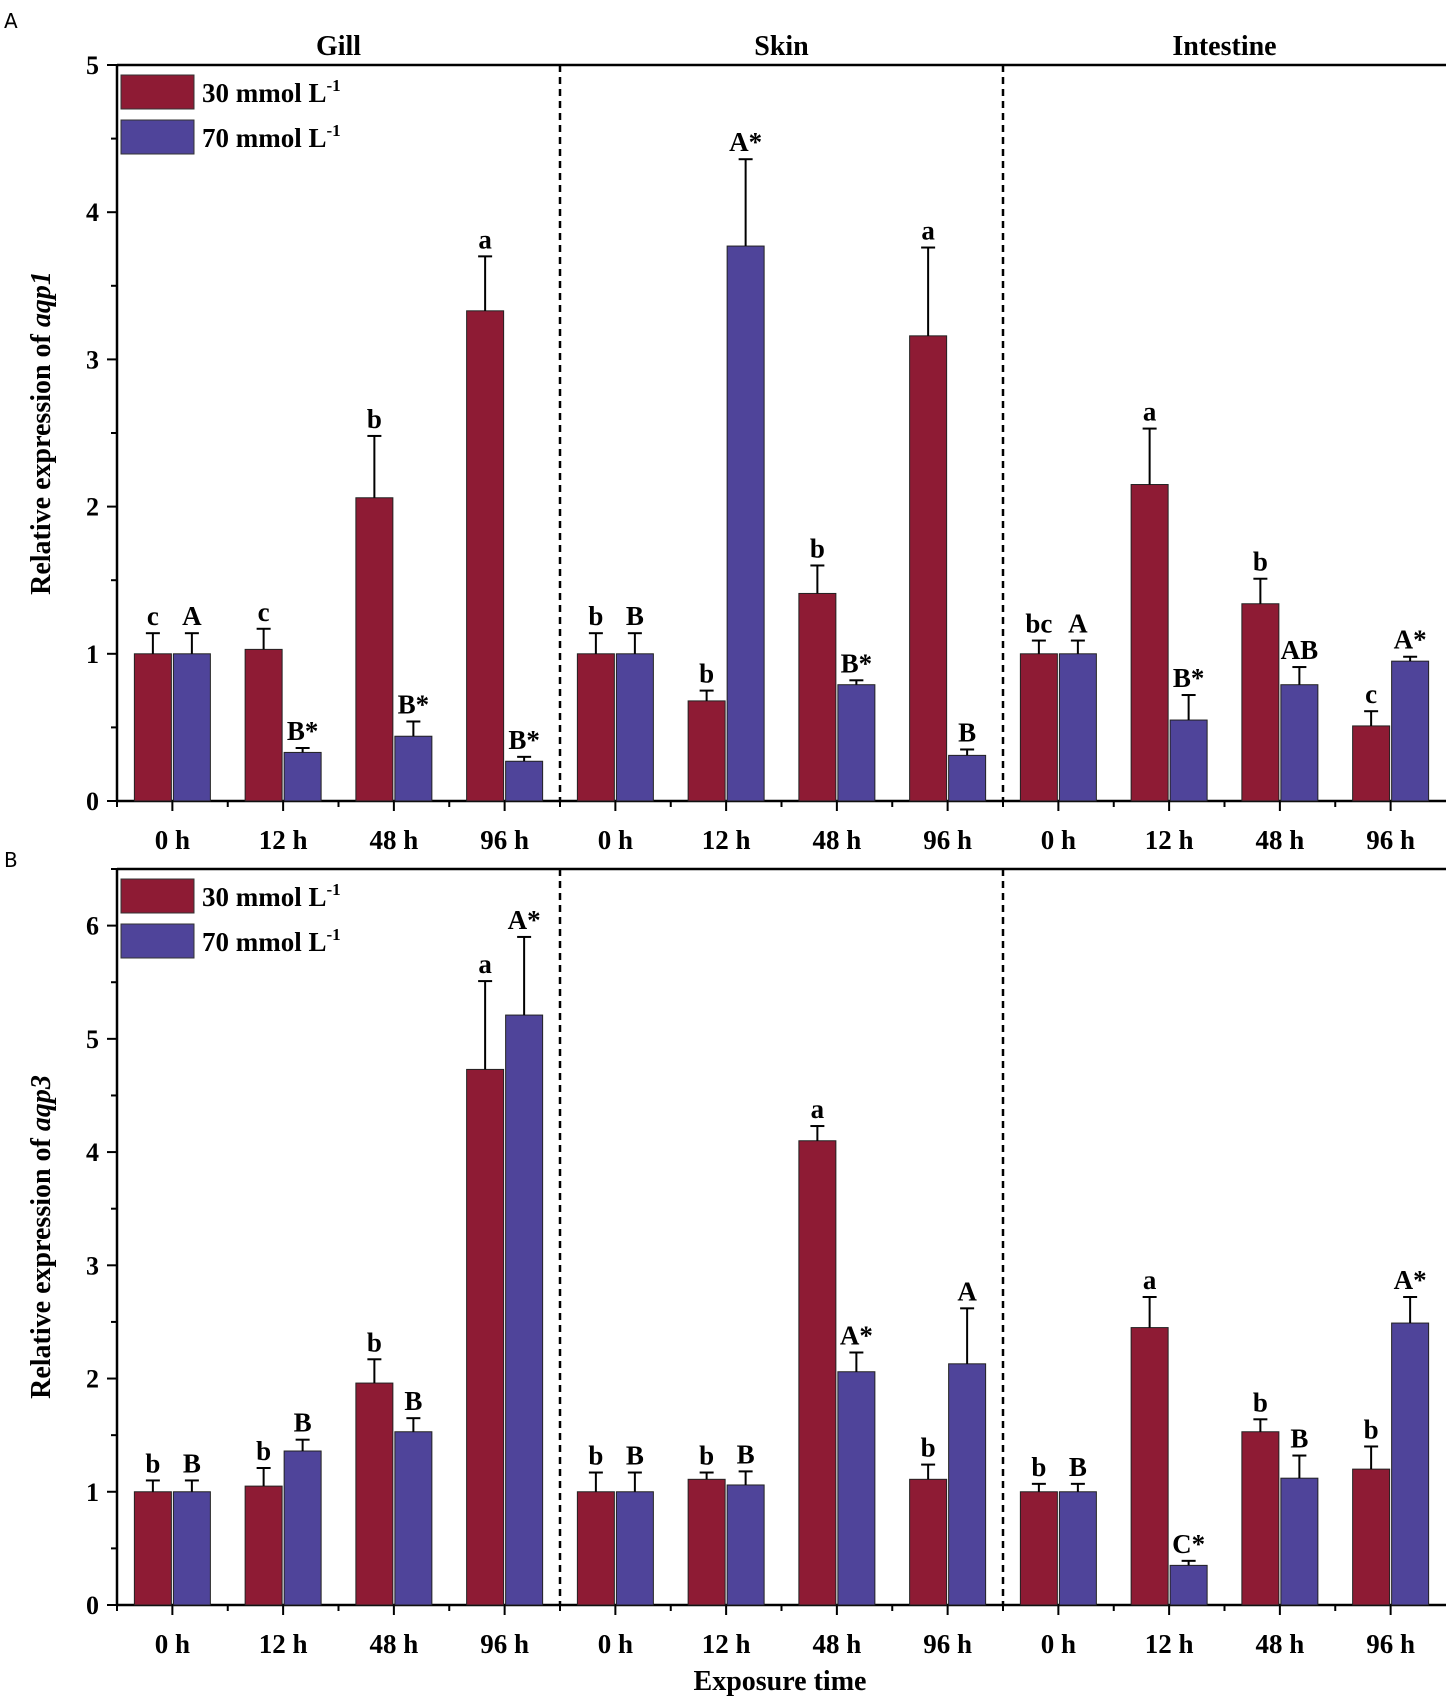  What do you see at coordinates (230, 114) in the screenshot?
I see `panel-a-legend: 30 mmol L-170 mmol L-1` at bounding box center [230, 114].